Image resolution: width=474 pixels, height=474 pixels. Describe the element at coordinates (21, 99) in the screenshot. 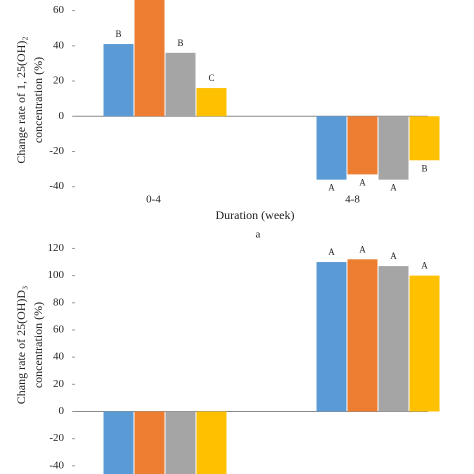

I see `y-axis-label: Change rate of 1, 25(OH)₂` at that location.